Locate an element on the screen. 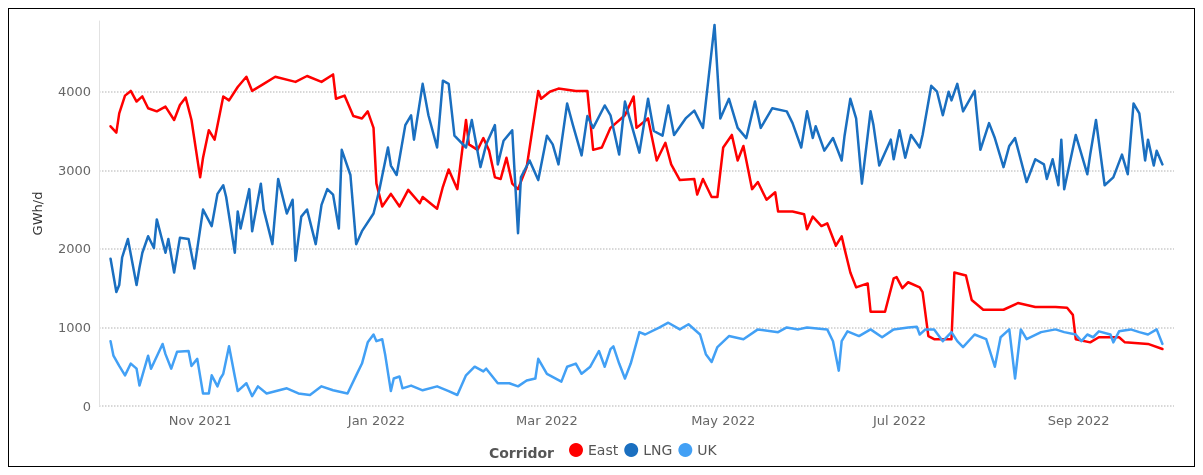 The height and width of the screenshot is (475, 1203). x-tick-label: Nov 2021 is located at coordinates (200, 420).